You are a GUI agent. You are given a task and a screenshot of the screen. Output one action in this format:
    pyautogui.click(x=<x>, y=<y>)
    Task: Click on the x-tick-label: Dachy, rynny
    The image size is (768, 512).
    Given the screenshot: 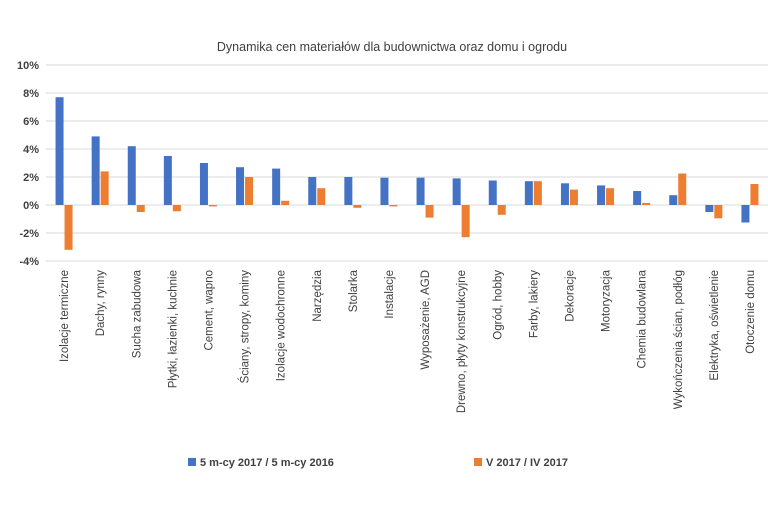 What is the action you would take?
    pyautogui.click(x=101, y=303)
    